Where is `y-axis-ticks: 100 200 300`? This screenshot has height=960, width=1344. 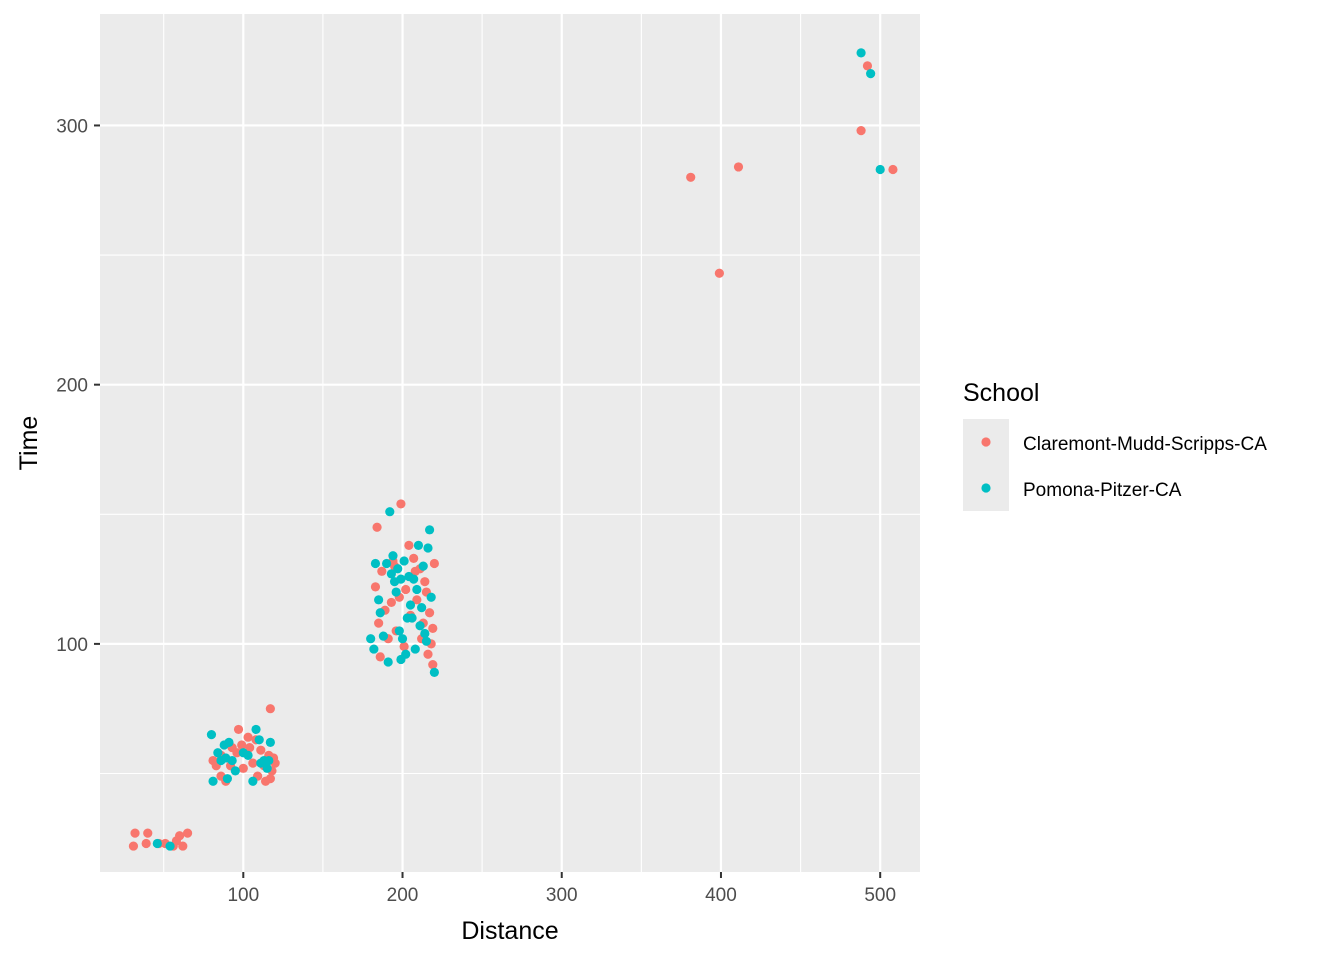 y-axis-ticks: 100 200 300 is located at coordinates (78, 386).